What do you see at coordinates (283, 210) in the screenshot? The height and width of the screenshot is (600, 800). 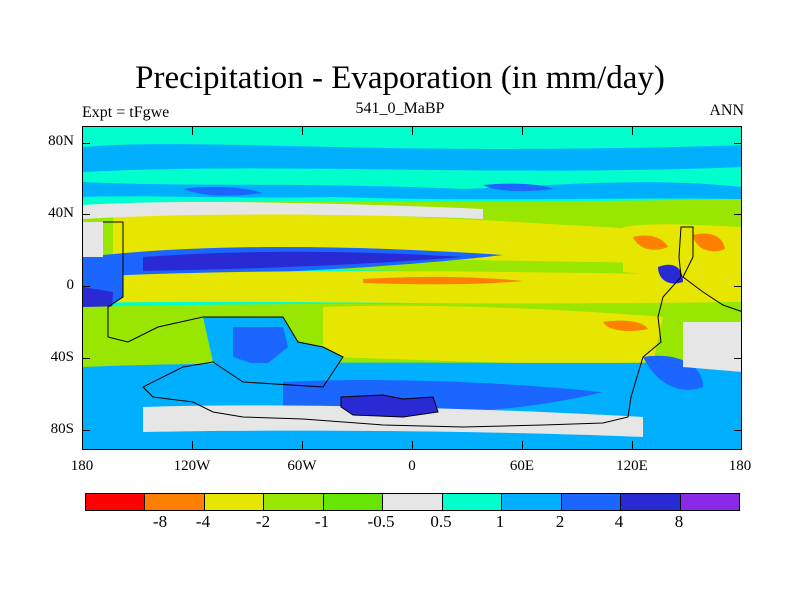 I see `north-neutral-band` at bounding box center [283, 210].